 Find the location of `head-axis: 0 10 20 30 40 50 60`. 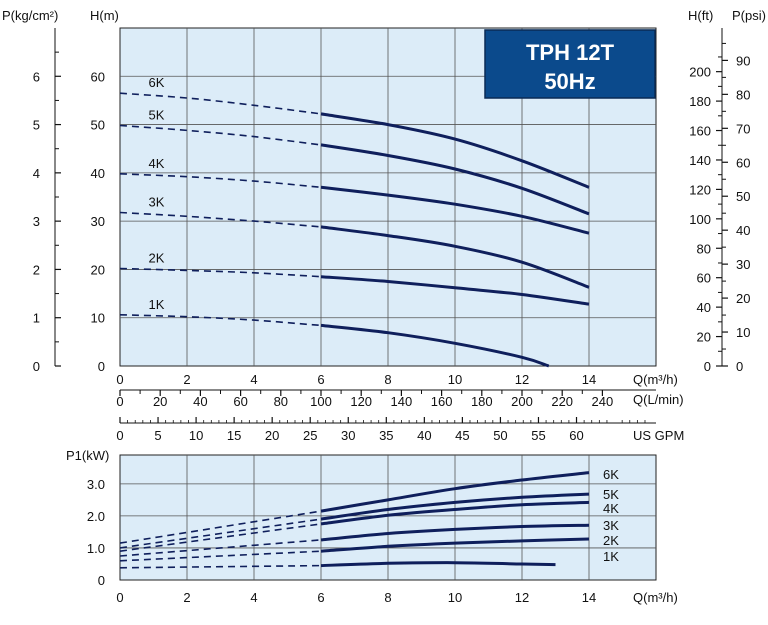

head-axis: 0 10 20 30 40 50 60 is located at coordinates (98, 221).